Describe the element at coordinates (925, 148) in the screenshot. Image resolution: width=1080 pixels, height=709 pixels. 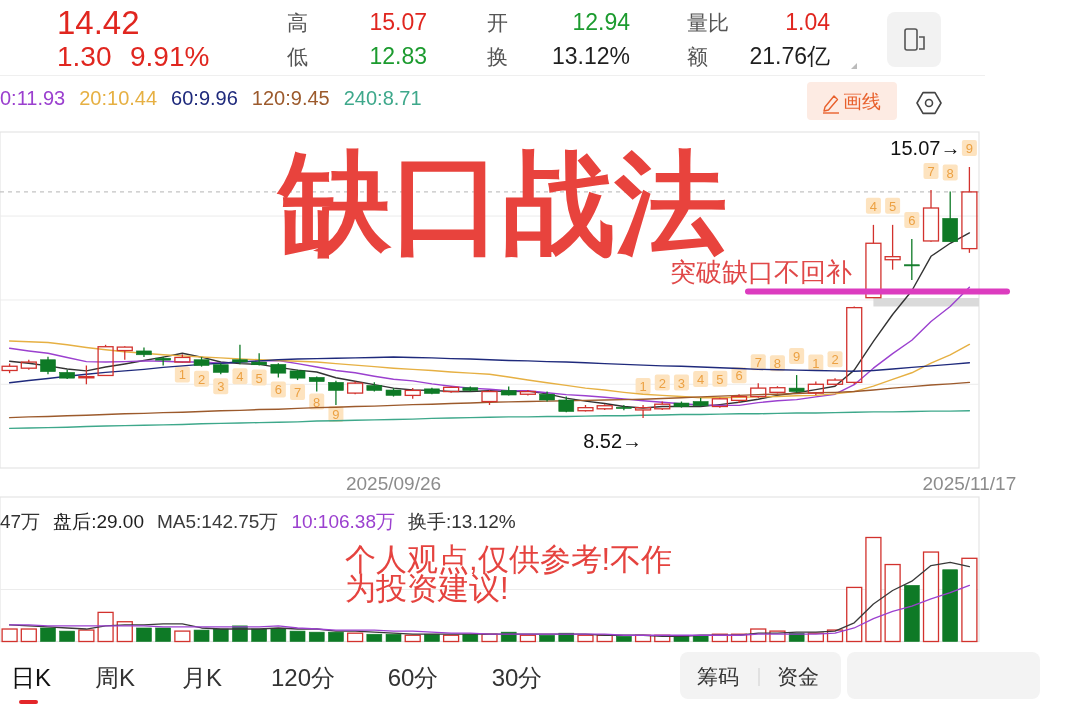
I see `text: 15.07→` at that location.